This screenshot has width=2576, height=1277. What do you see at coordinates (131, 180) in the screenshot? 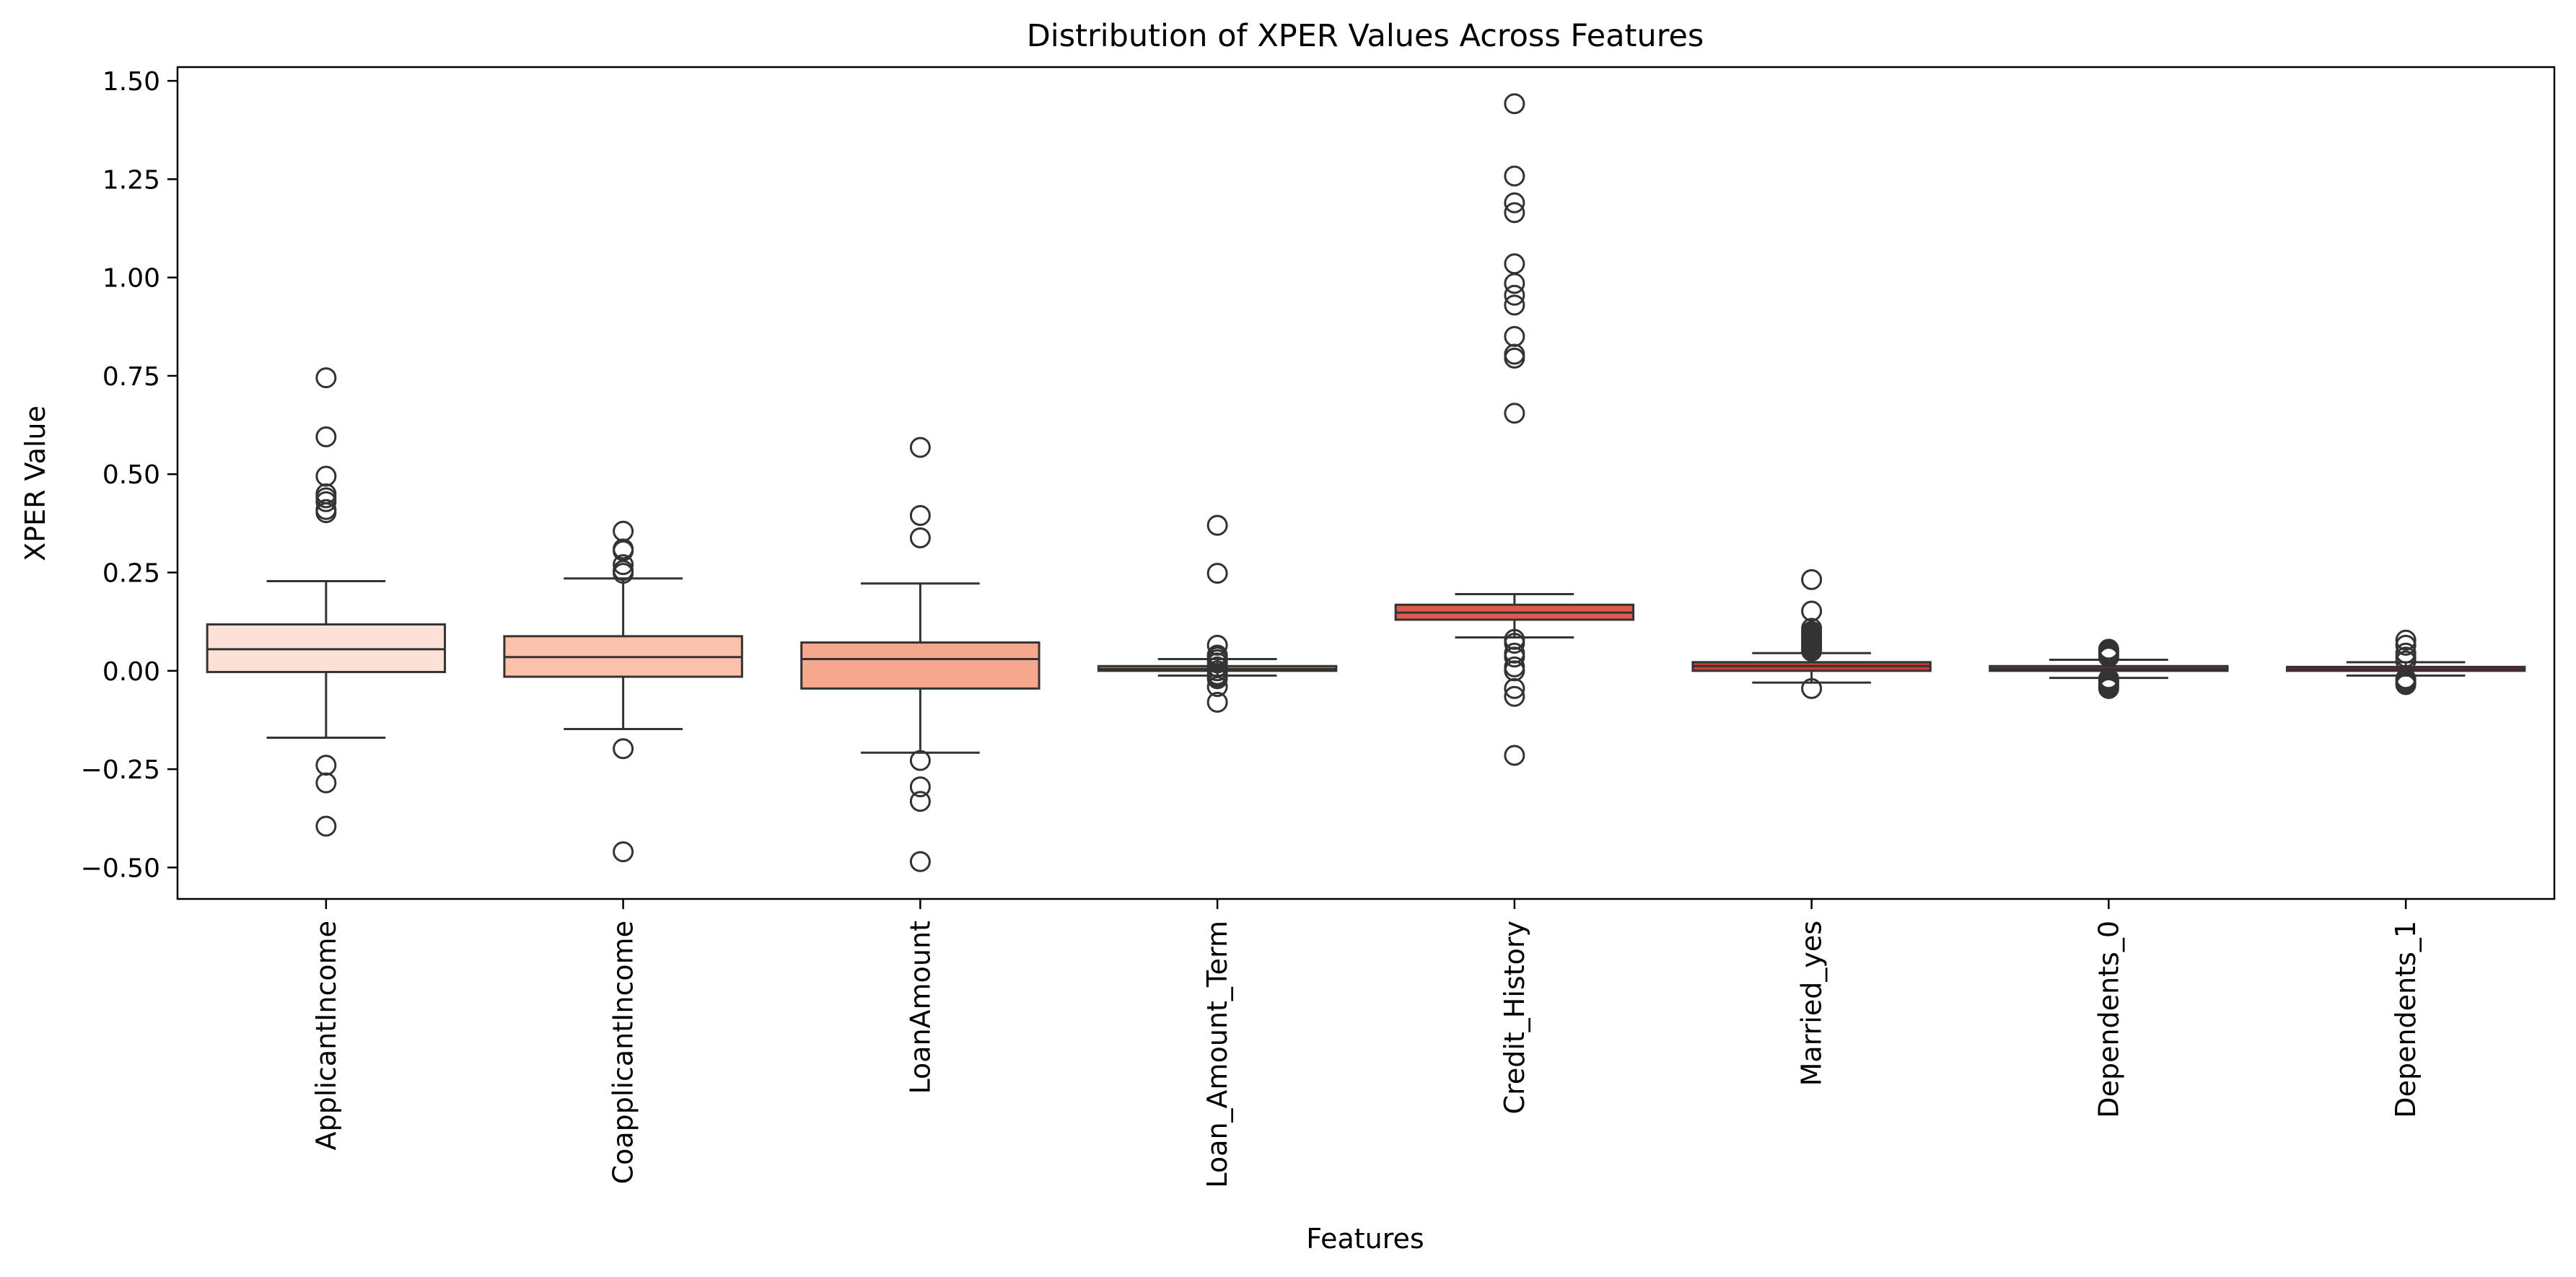
I see `y-tick-label: 1.25` at bounding box center [131, 180].